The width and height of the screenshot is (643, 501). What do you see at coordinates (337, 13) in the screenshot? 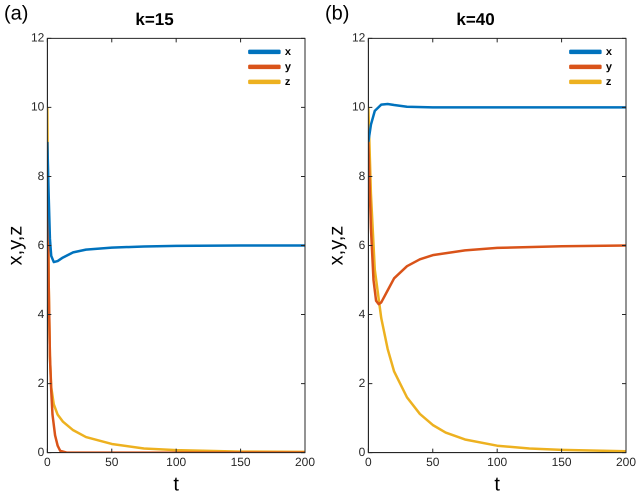
I see `text: (b)` at bounding box center [337, 13].